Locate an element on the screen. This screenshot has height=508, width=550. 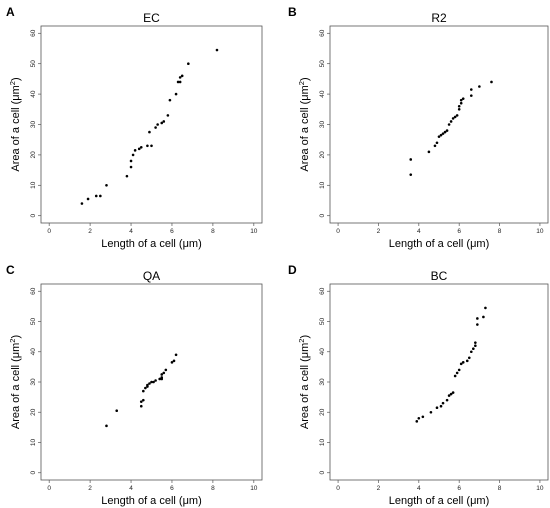
panel-letter: A is located at coordinates (10, 12).